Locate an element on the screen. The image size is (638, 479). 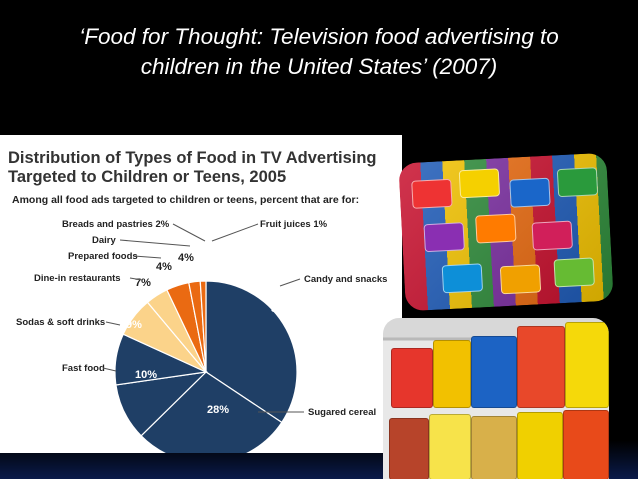
pie-value-label: 34% is located at coordinates (282, 309).